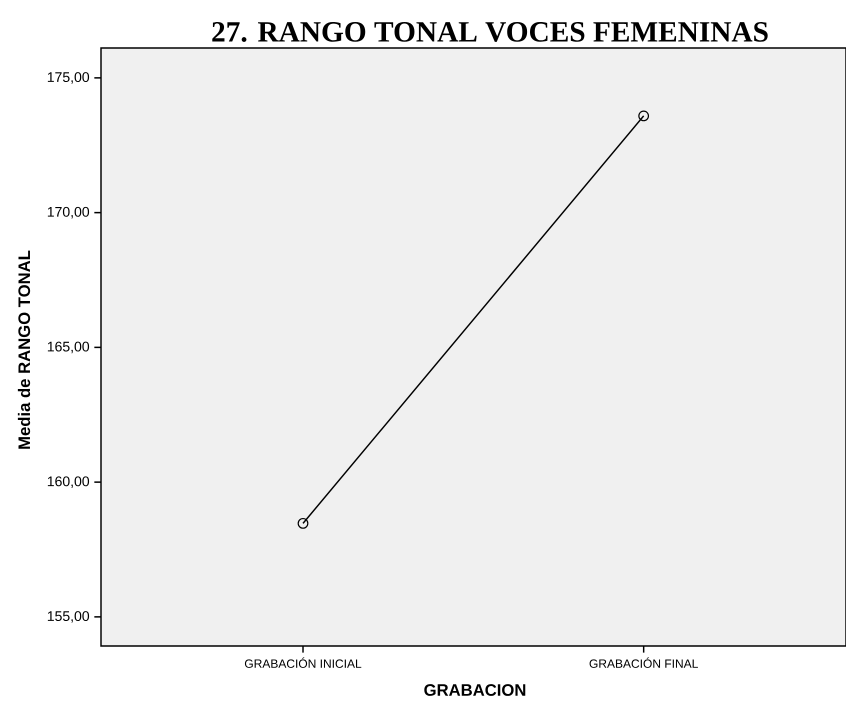  I want to click on y-tick-label: 155,00, so click(69, 617).